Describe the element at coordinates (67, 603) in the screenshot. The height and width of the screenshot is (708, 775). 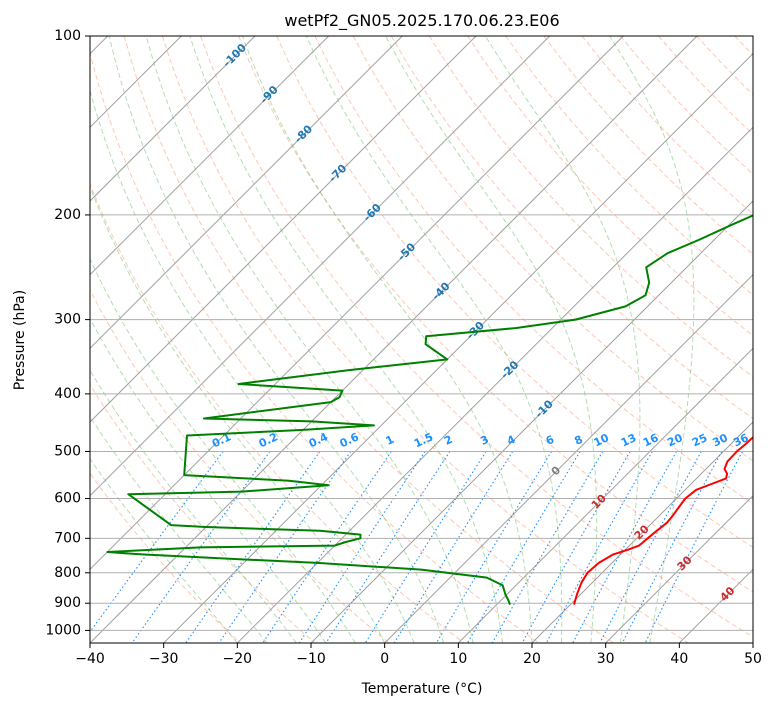
I see `y-tick-label: 900` at that location.